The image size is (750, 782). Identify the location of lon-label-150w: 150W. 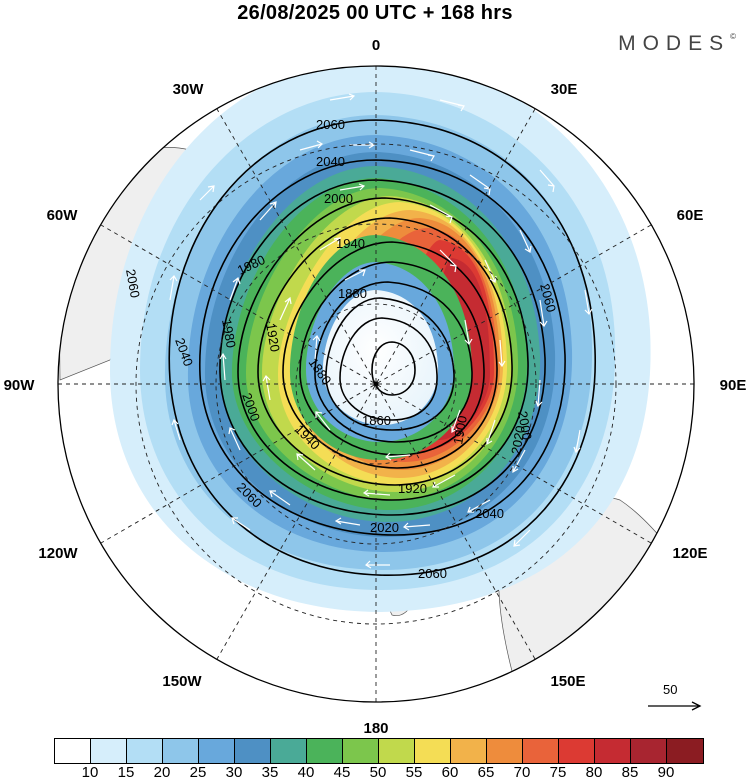
(182, 681).